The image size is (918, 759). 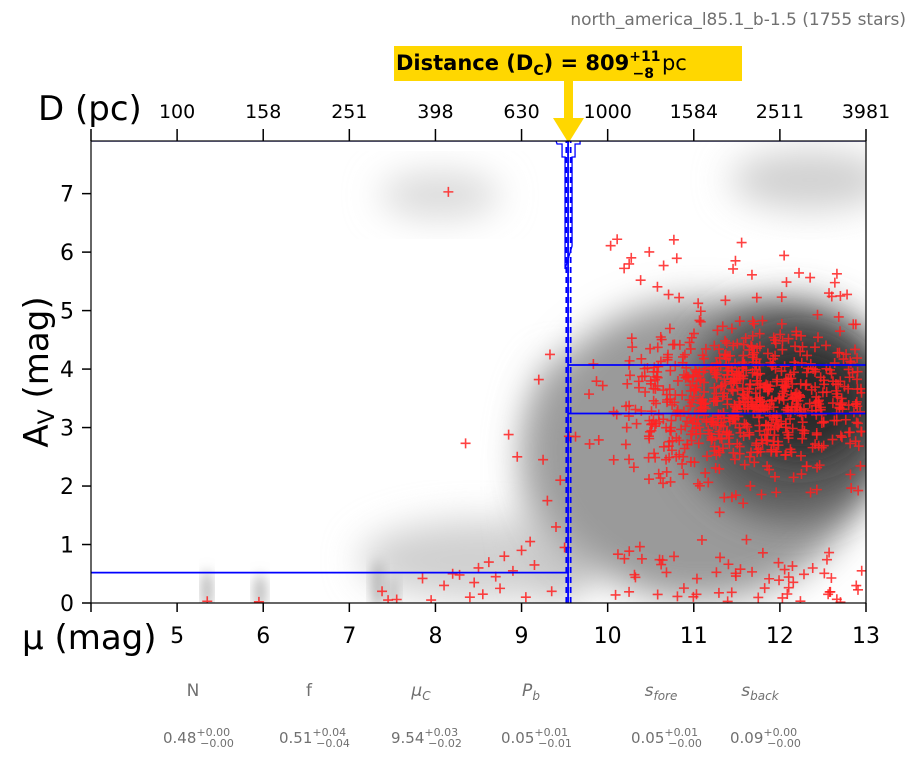 What do you see at coordinates (426, 696) in the screenshot?
I see `param-symbol-sub: C` at bounding box center [426, 696].